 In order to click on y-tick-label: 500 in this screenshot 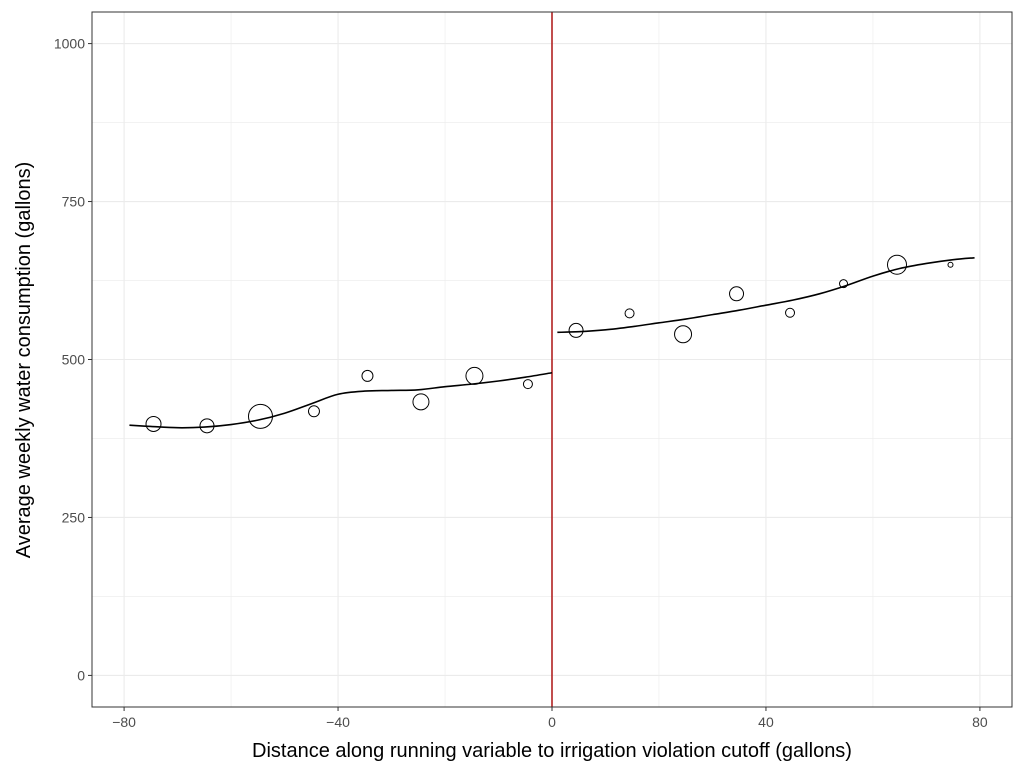, I will do `click(74, 360)`.